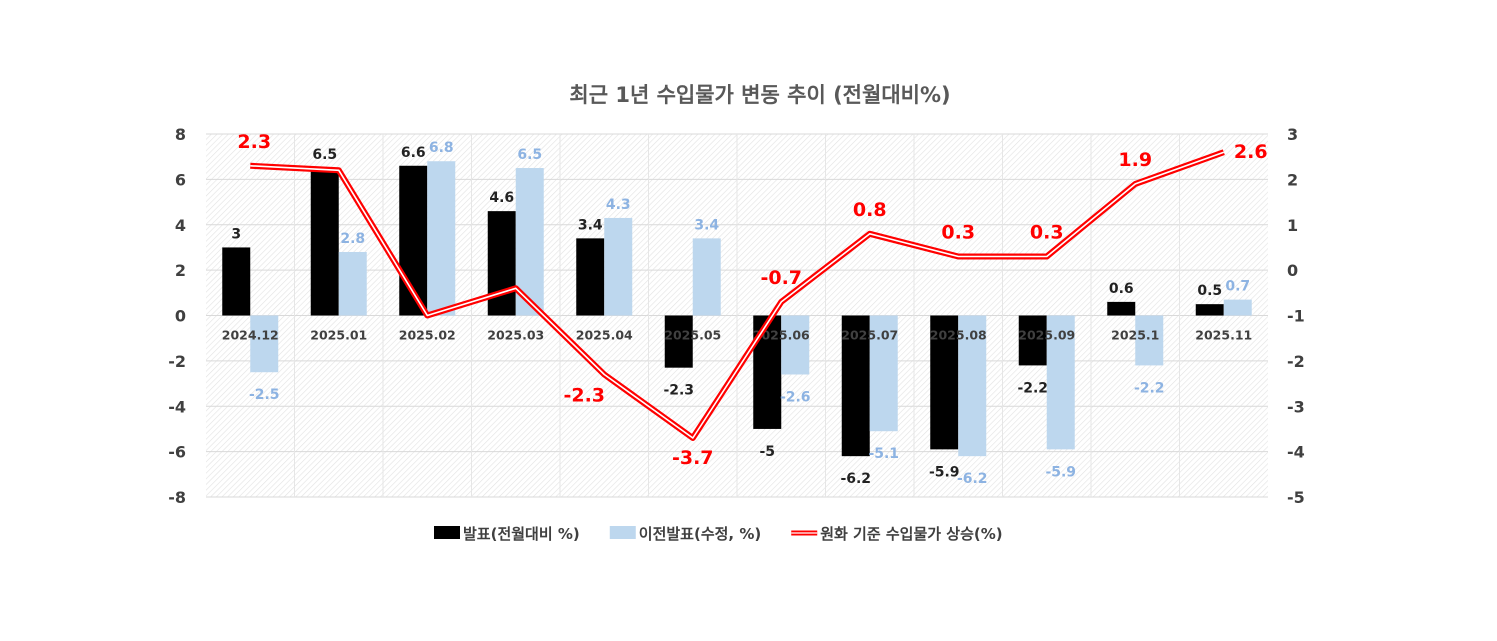 The image size is (1497, 641). What do you see at coordinates (177, 361) in the screenshot?
I see `y-left-tick-label: -2` at bounding box center [177, 361].